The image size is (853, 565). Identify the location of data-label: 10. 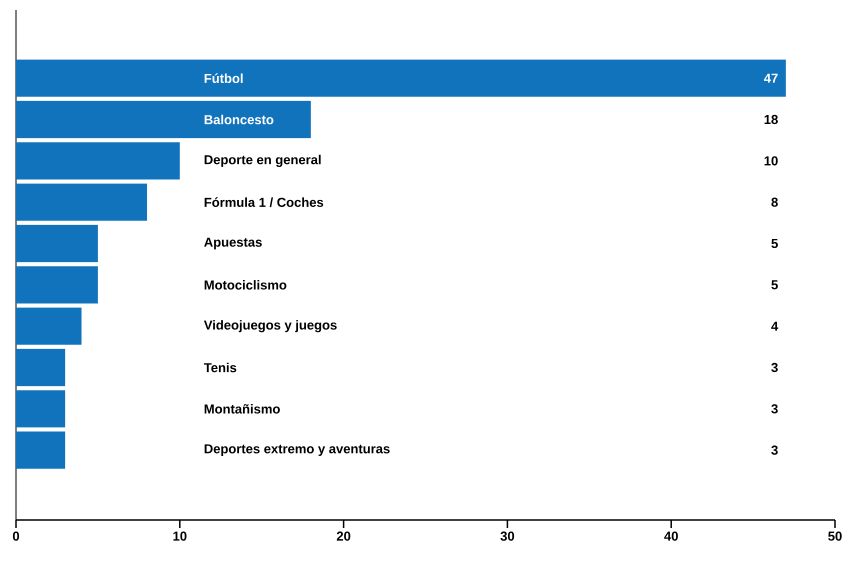
(771, 161).